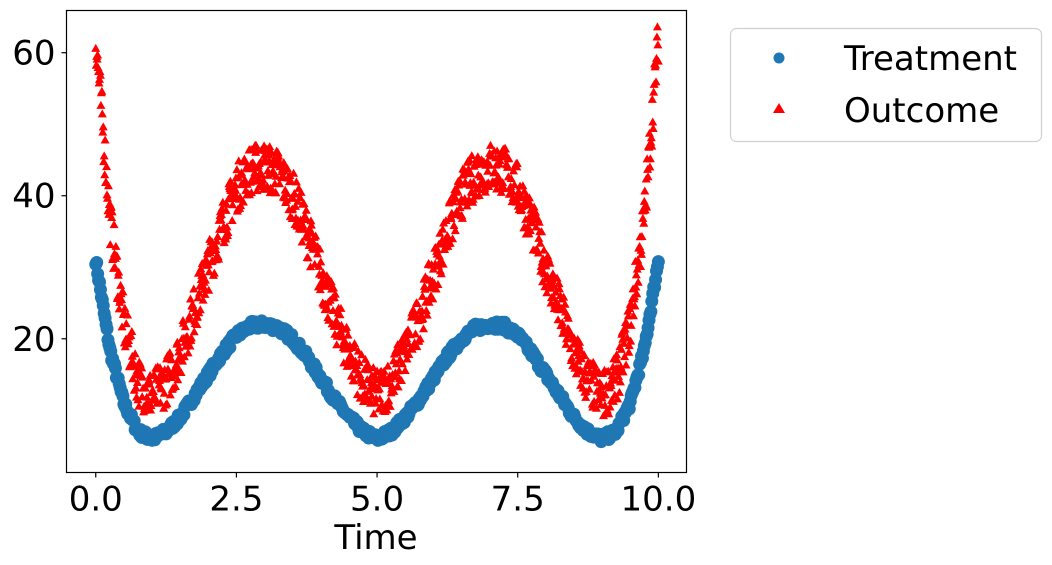 The width and height of the screenshot is (1052, 565). Describe the element at coordinates (377, 500) in the screenshot. I see `x-tick-label: 5.0` at that location.